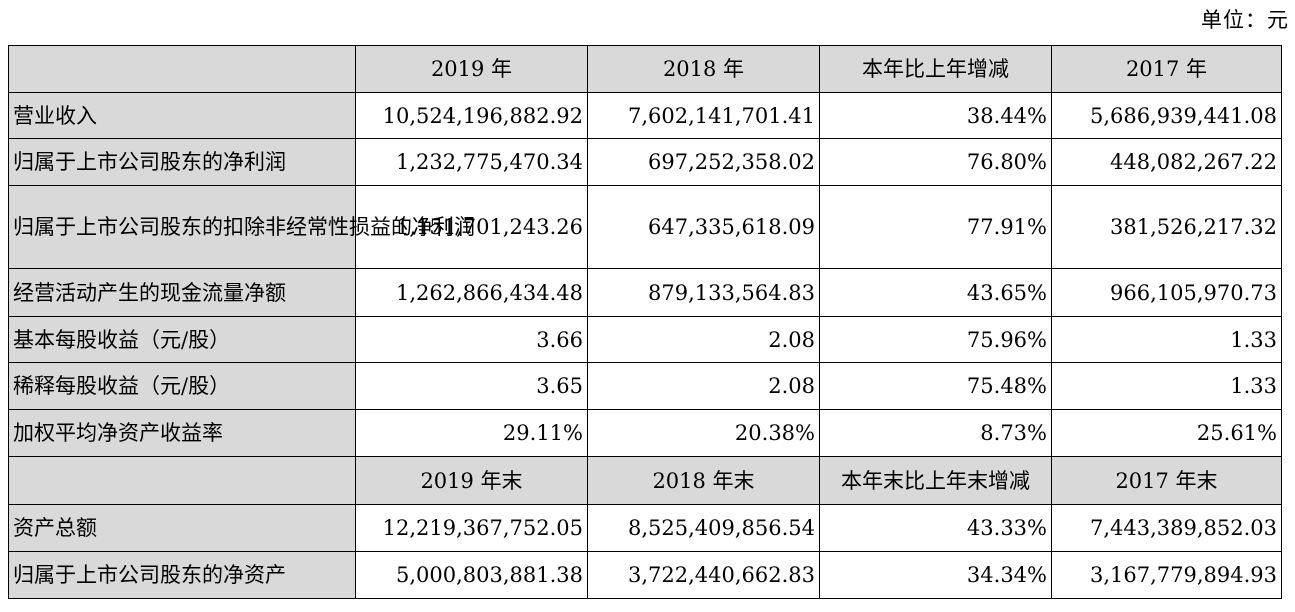 The height and width of the screenshot is (612, 1295). What do you see at coordinates (182, 528) in the screenshot?
I see `row-label: 资产总额` at bounding box center [182, 528].